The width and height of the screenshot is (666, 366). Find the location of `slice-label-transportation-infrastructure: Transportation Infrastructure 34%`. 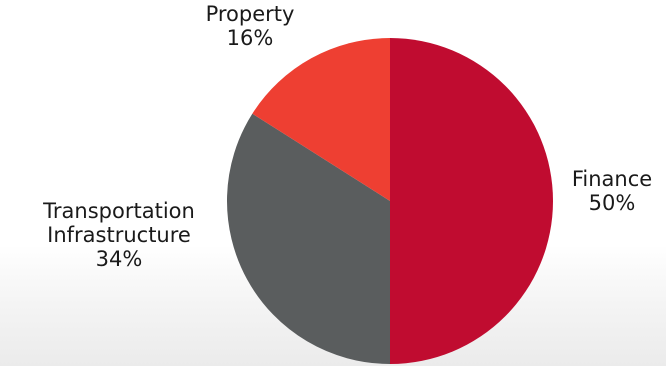

slice-label-transportation-infrastructure: Transportation Infrastructure 34% is located at coordinates (118, 235).